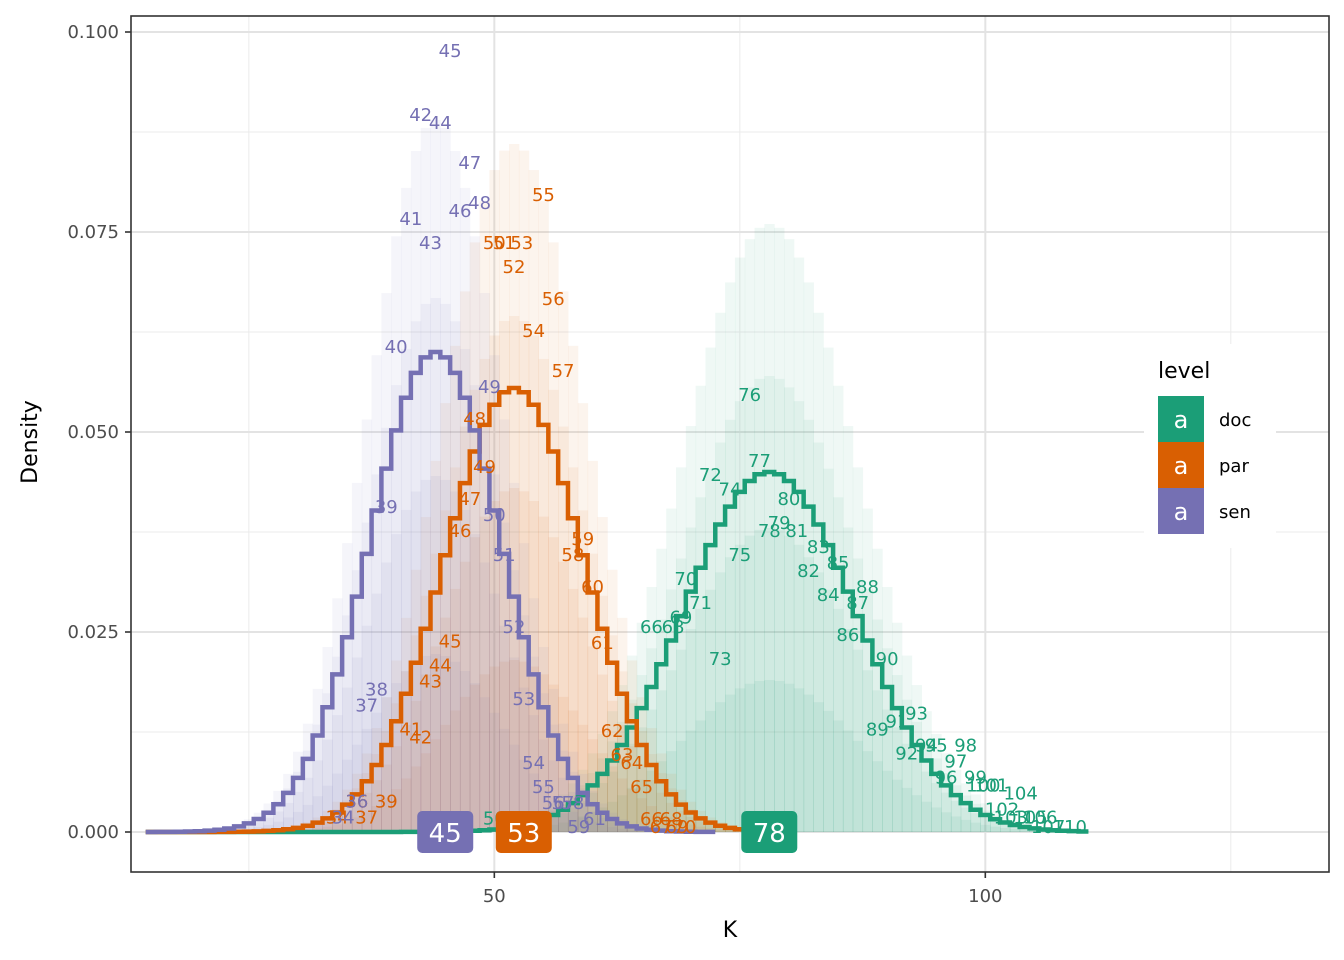 Image resolution: width=1344 pixels, height=960 pixels. Describe the element at coordinates (1235, 420) in the screenshot. I see `legend-label-doc: doc` at that location.